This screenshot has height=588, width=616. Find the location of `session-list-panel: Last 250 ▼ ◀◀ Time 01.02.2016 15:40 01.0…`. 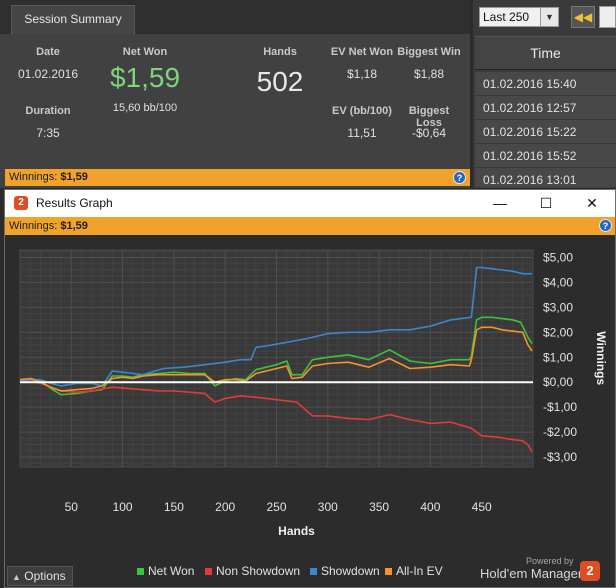

session-list-panel: Last 250 ▼ ◀◀ Time 01.02.2016 15:40 01.0… is located at coordinates (544, 94).